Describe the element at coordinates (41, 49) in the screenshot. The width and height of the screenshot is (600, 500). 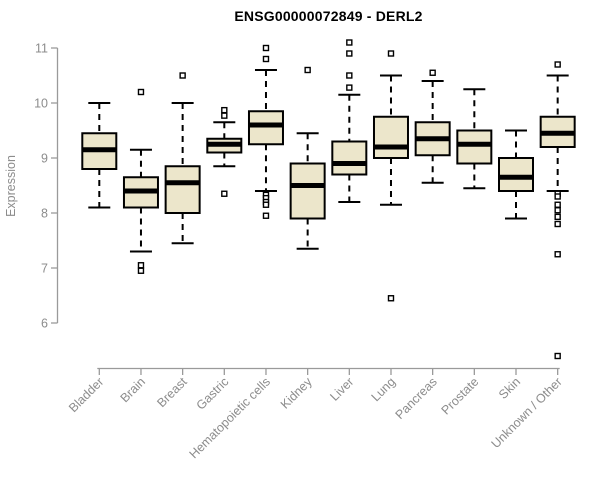
I see `y-tick-label: 11` at that location.